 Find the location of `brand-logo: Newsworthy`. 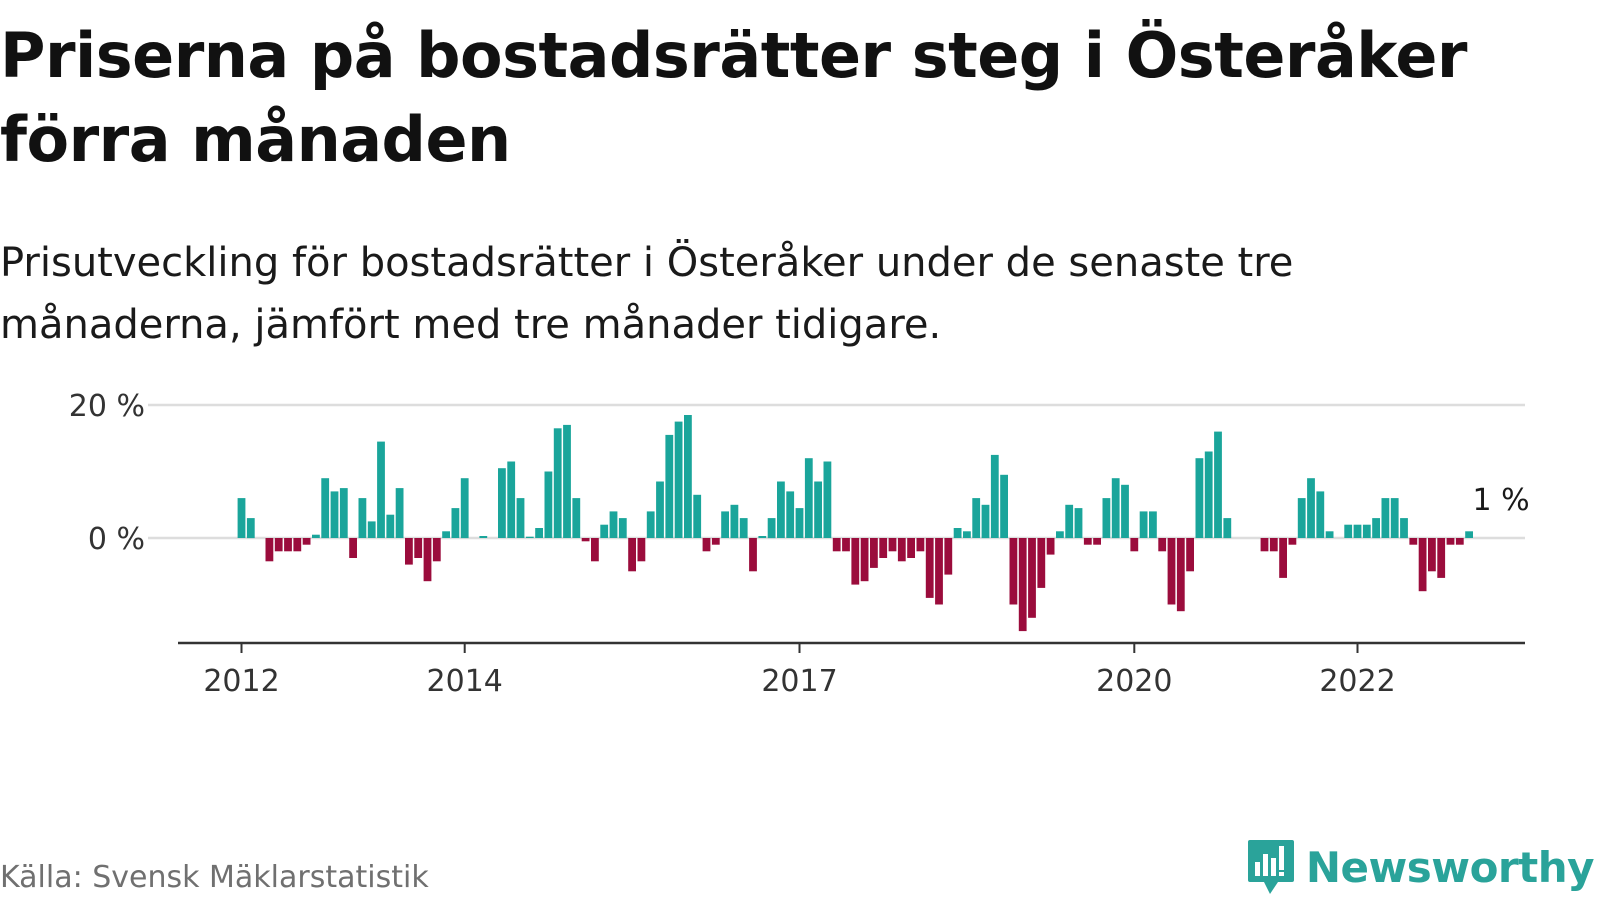

brand-logo: Newsworthy is located at coordinates (1420, 867).